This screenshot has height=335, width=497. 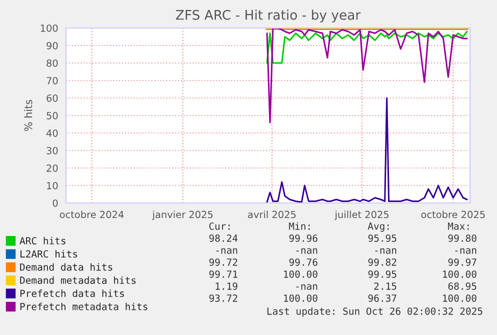 What do you see at coordinates (382, 274) in the screenshot?
I see `text: 99.95` at bounding box center [382, 274].